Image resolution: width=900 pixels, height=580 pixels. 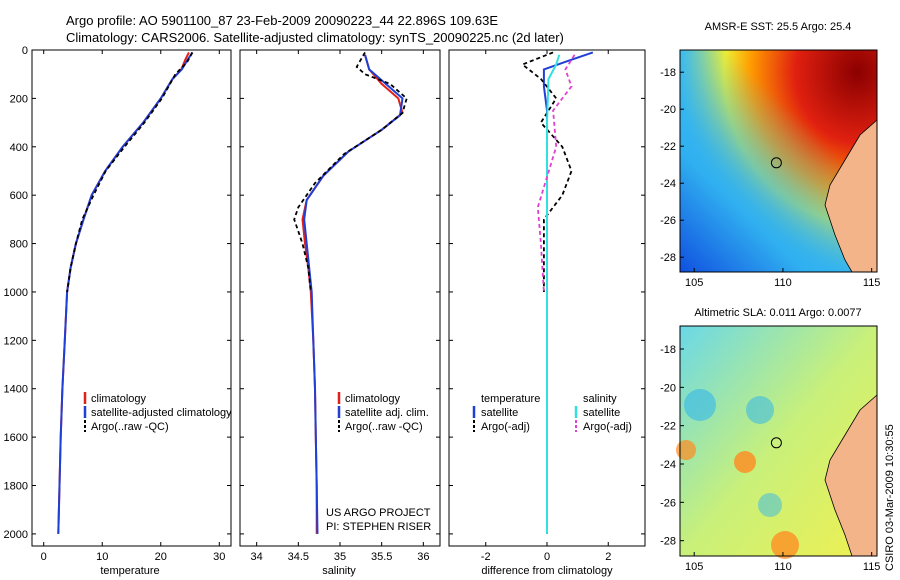 What do you see at coordinates (102, 557) in the screenshot?
I see `x-tick-label: 10` at bounding box center [102, 557].